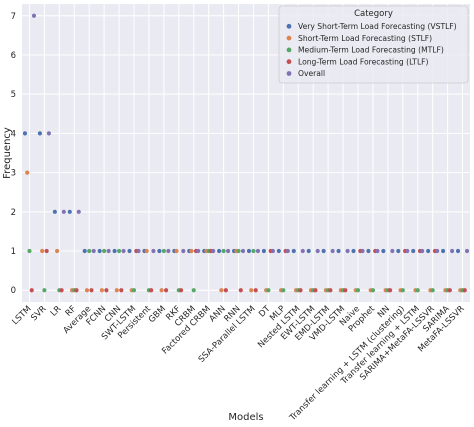 The height and width of the screenshot is (427, 474). I want to click on y-axis-label: Frequency, so click(7, 153).